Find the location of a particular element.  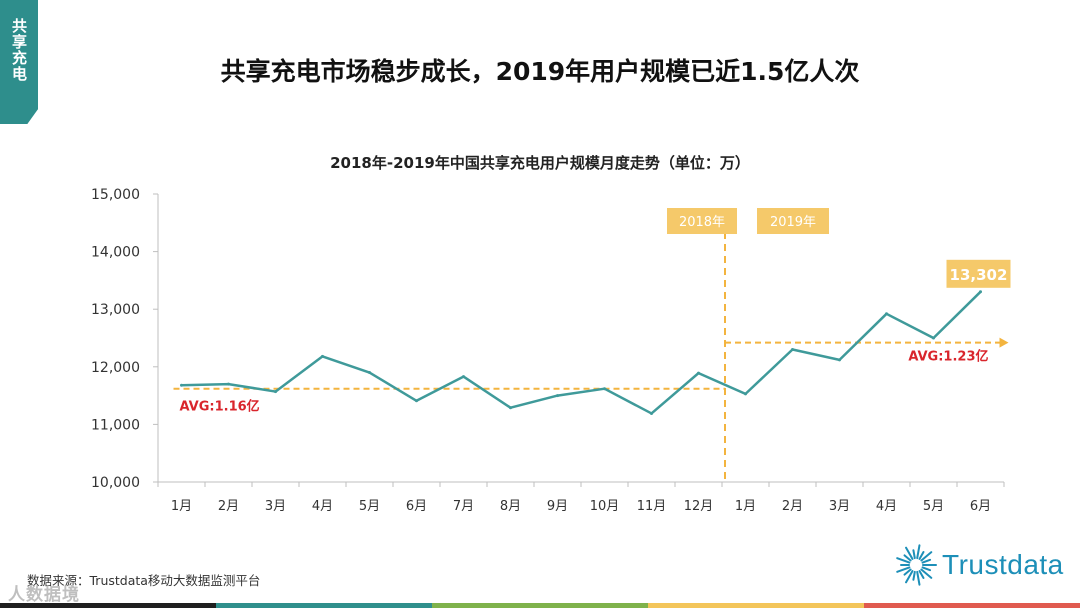

x-tick-label: 11月 is located at coordinates (652, 506).